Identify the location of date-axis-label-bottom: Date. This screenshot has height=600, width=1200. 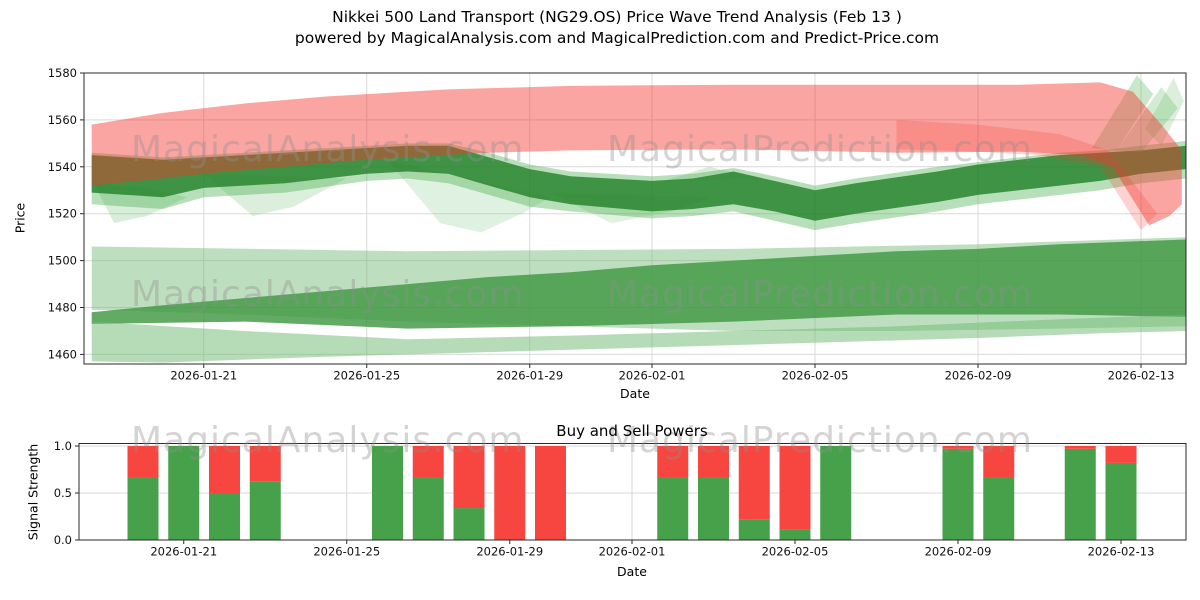
(632, 571).